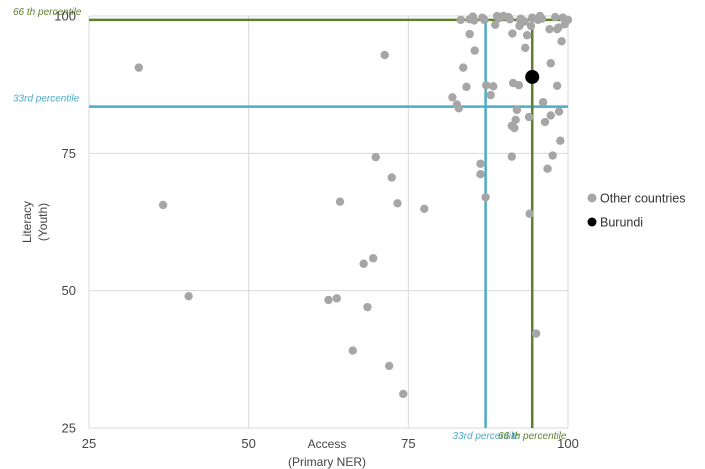  Describe the element at coordinates (532, 436) in the screenshot. I see `vertical-66th-percentile-label: 66 th percentile` at that location.